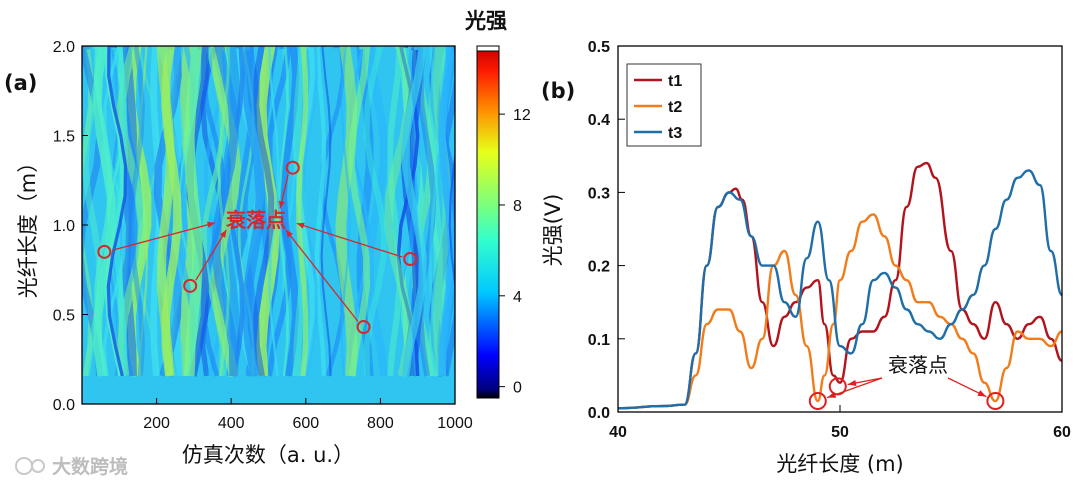  Describe the element at coordinates (28, 225) in the screenshot. I see `heatmap-y-label: 光纤长度（m）` at that location.